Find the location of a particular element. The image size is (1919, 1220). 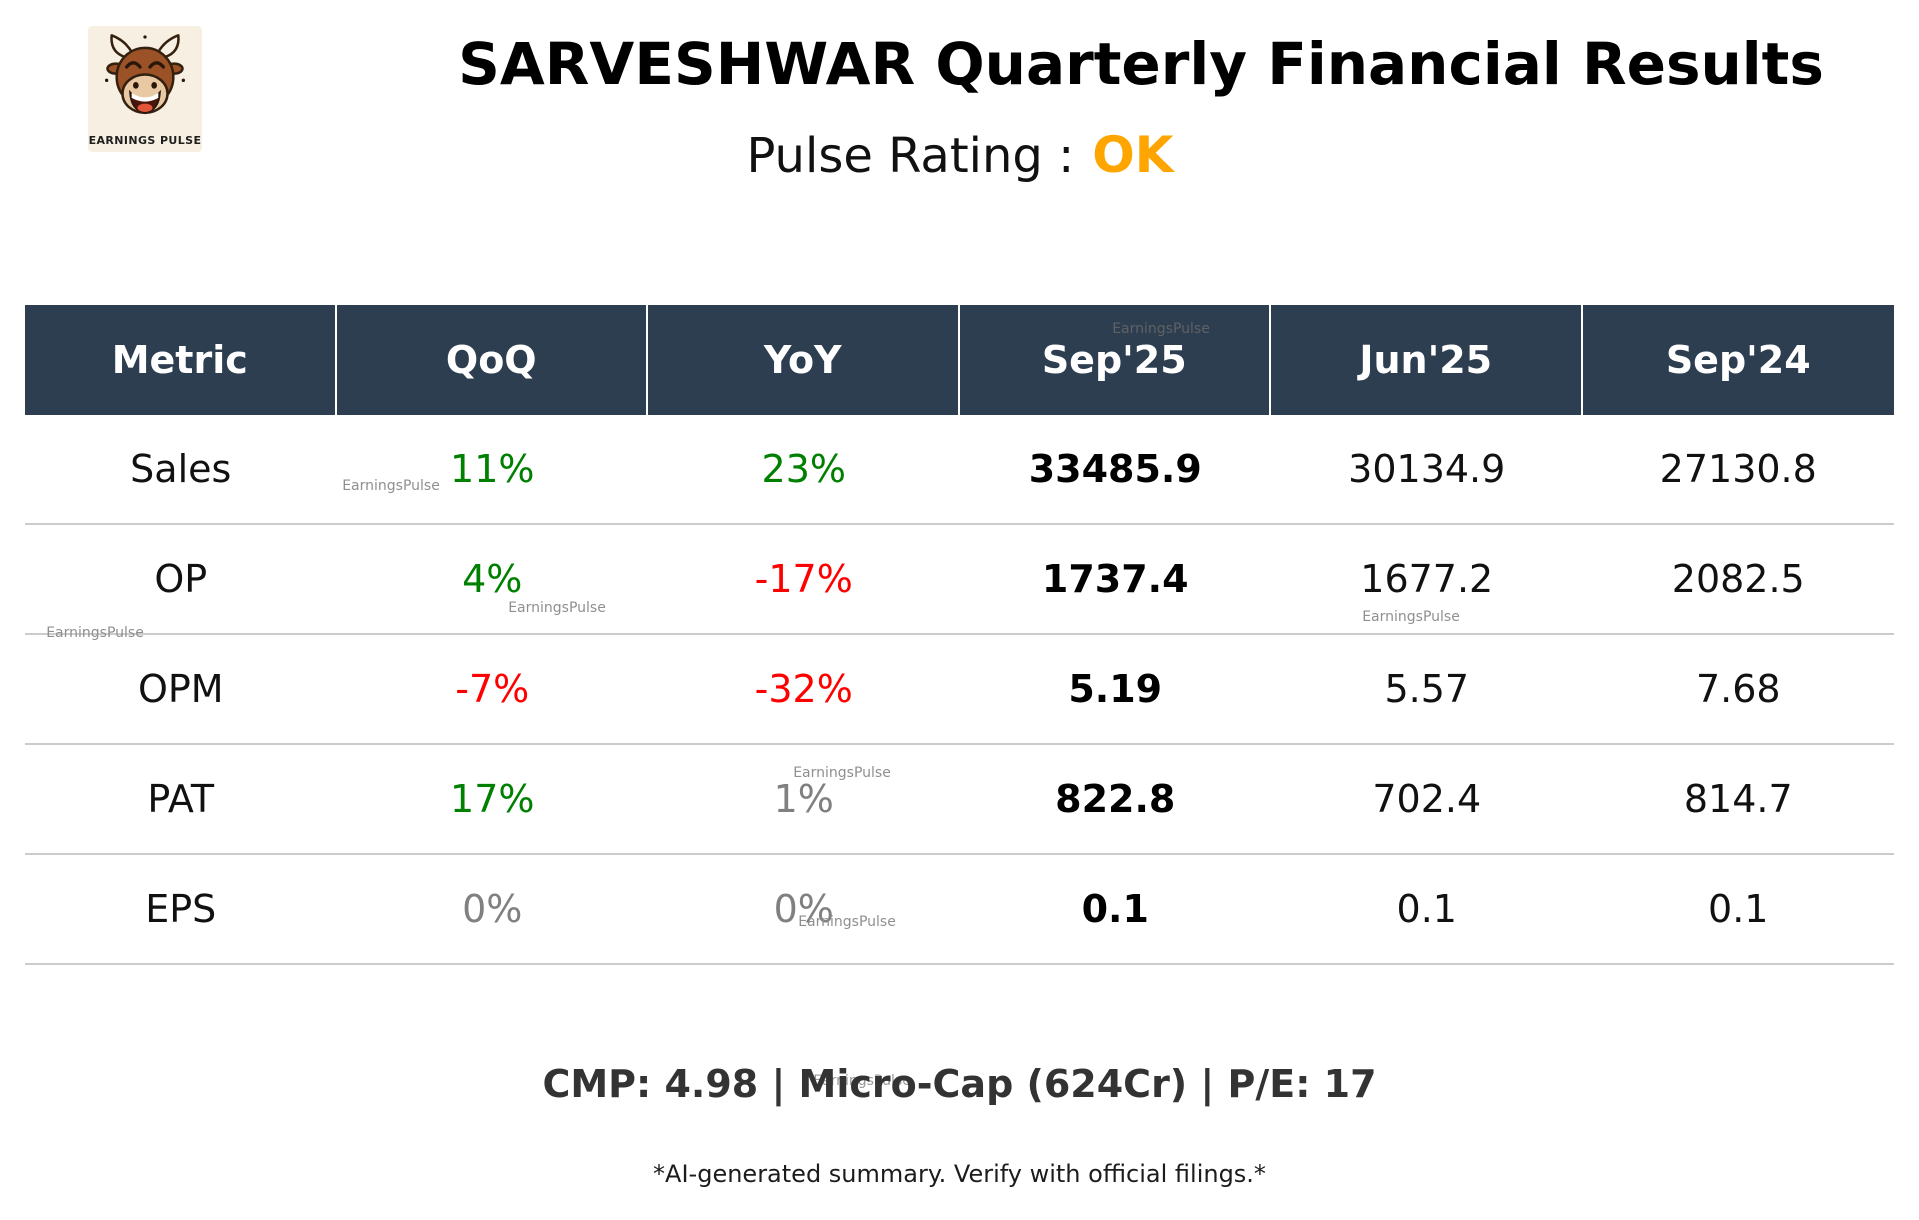

cell-qoq: 17% is located at coordinates (492, 800).